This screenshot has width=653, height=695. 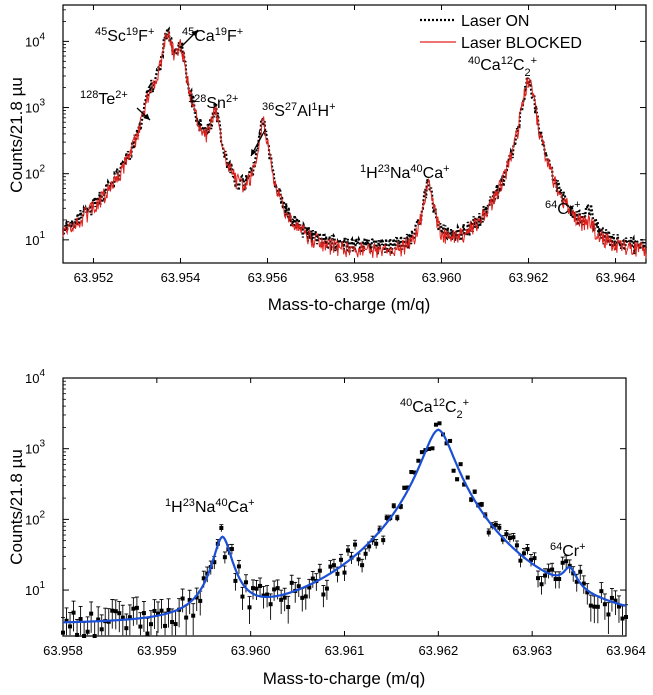 I want to click on label-part: 36, so click(x=268, y=107).